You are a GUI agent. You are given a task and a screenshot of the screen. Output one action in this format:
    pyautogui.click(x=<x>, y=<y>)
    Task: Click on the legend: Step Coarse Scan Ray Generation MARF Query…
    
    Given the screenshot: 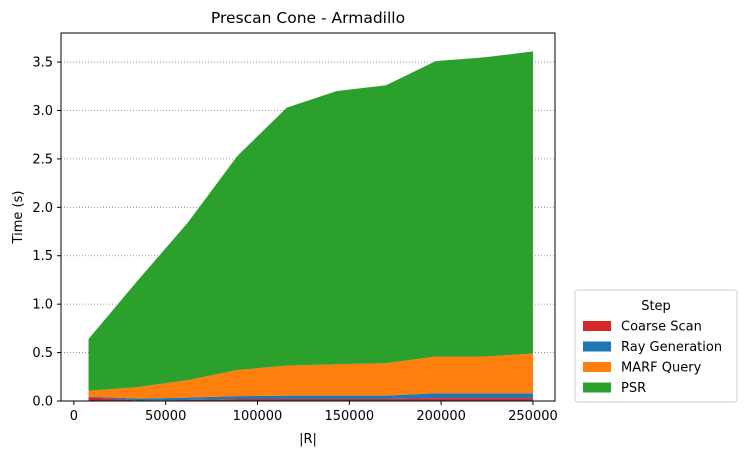 What is the action you would take?
    pyautogui.click(x=656, y=346)
    